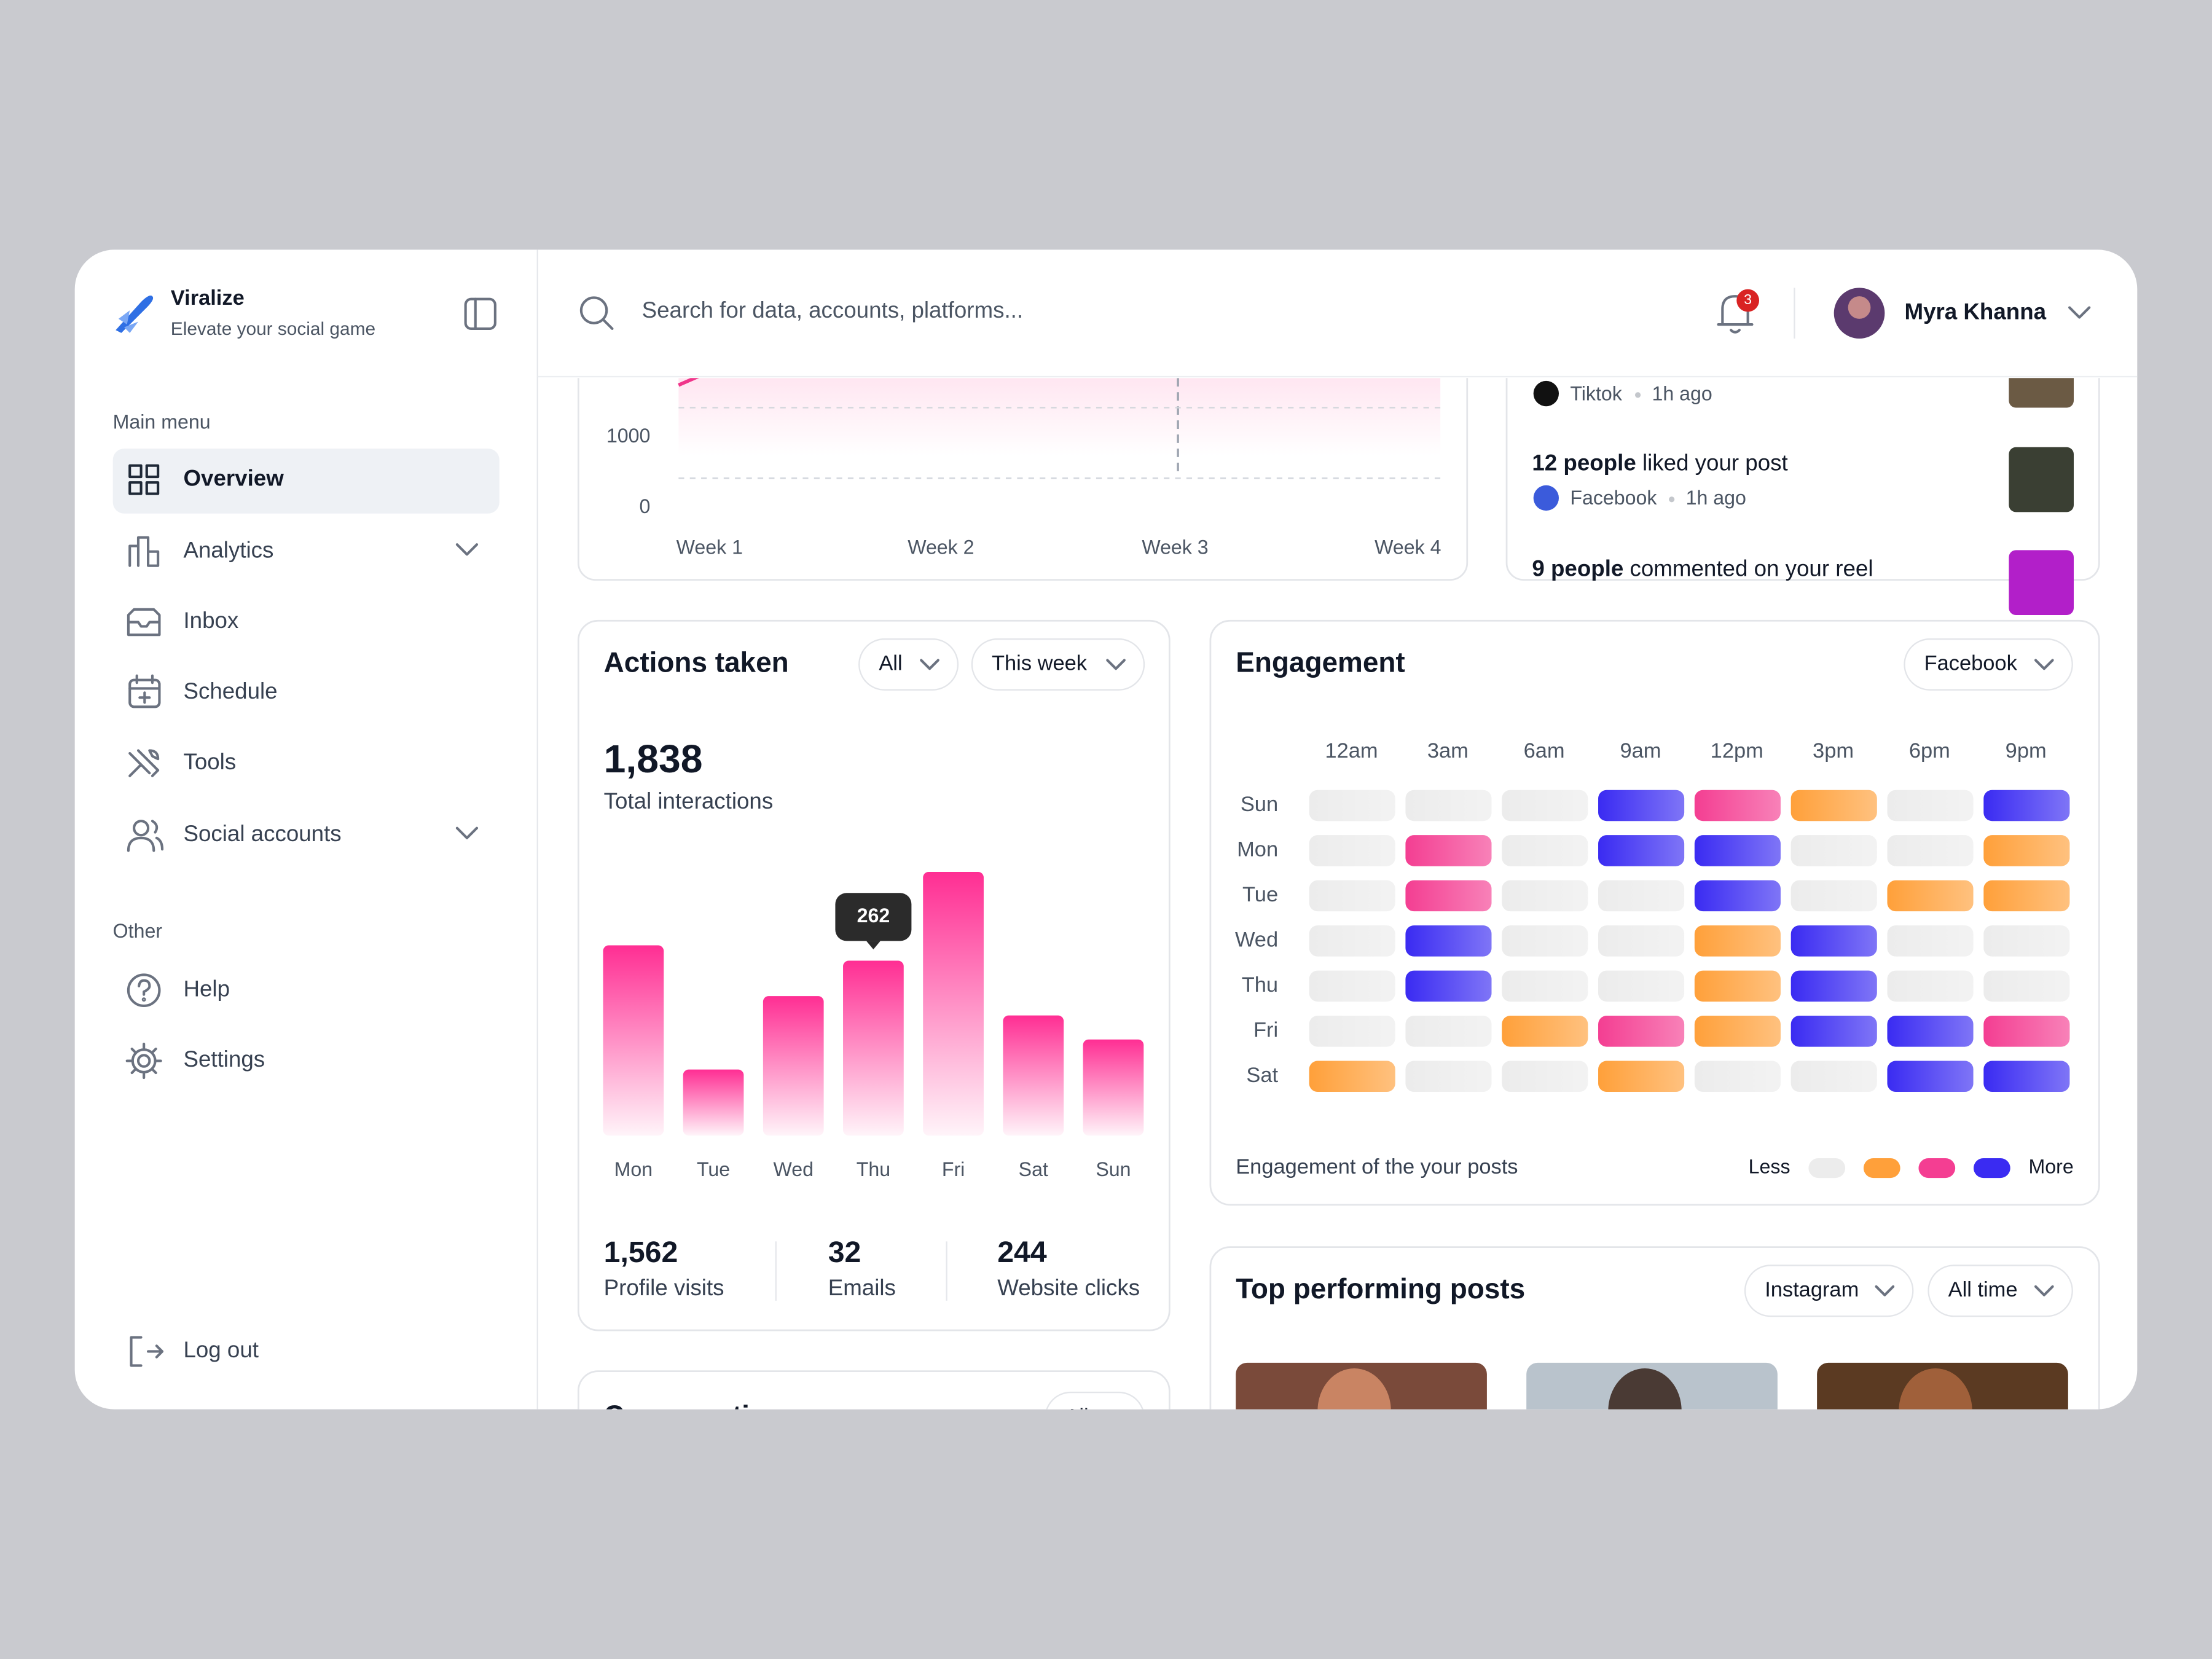  What do you see at coordinates (873, 1169) in the screenshot?
I see `x-tick-label: Thu` at bounding box center [873, 1169].